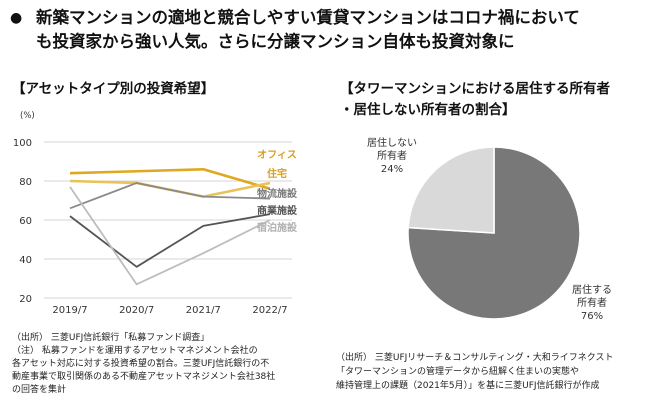 The width and height of the screenshot is (650, 413). What do you see at coordinates (25, 299) in the screenshot?
I see `y-tick-label: 20` at bounding box center [25, 299].